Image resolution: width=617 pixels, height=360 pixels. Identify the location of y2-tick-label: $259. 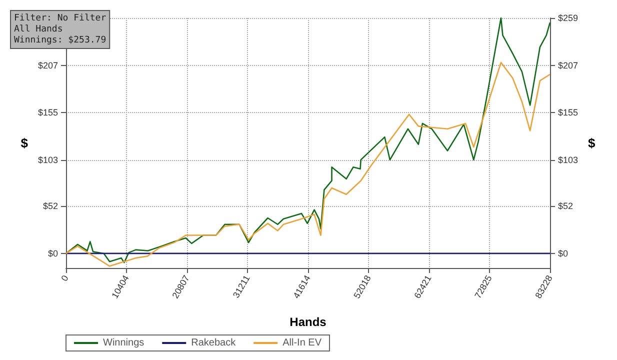
(568, 18).